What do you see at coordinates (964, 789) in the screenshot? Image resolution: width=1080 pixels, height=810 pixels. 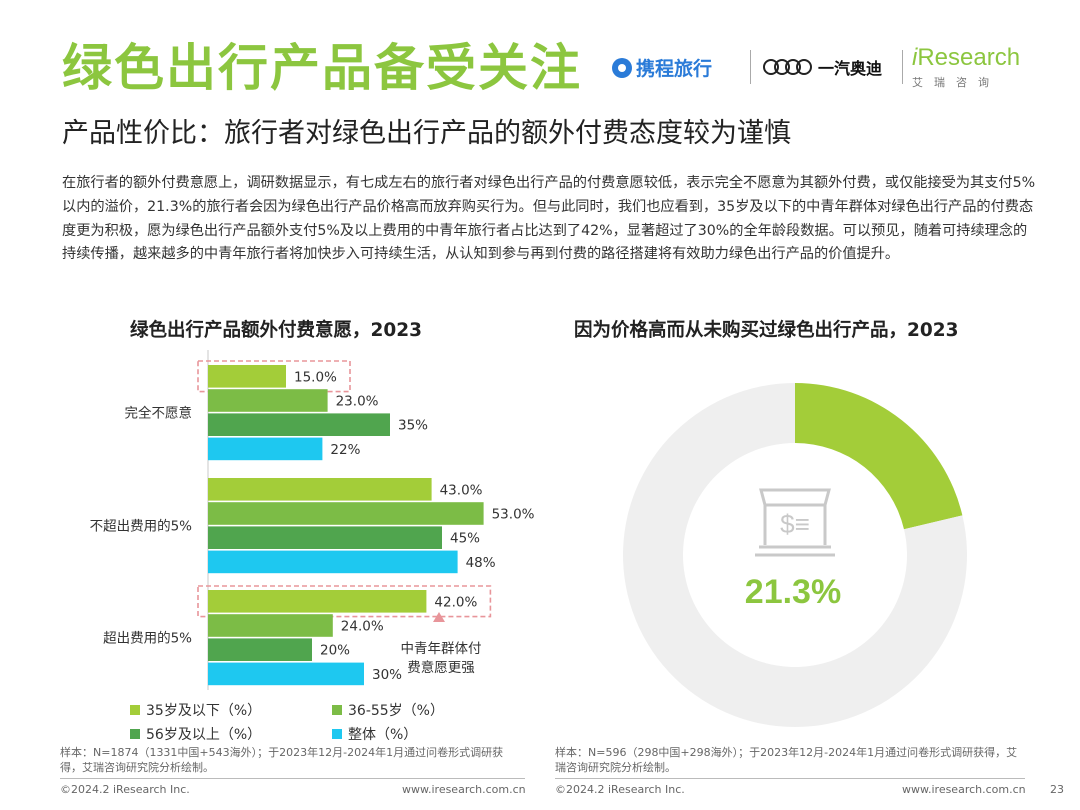 I see `footer-url-right: www.iresearch.com.cn` at bounding box center [964, 789].